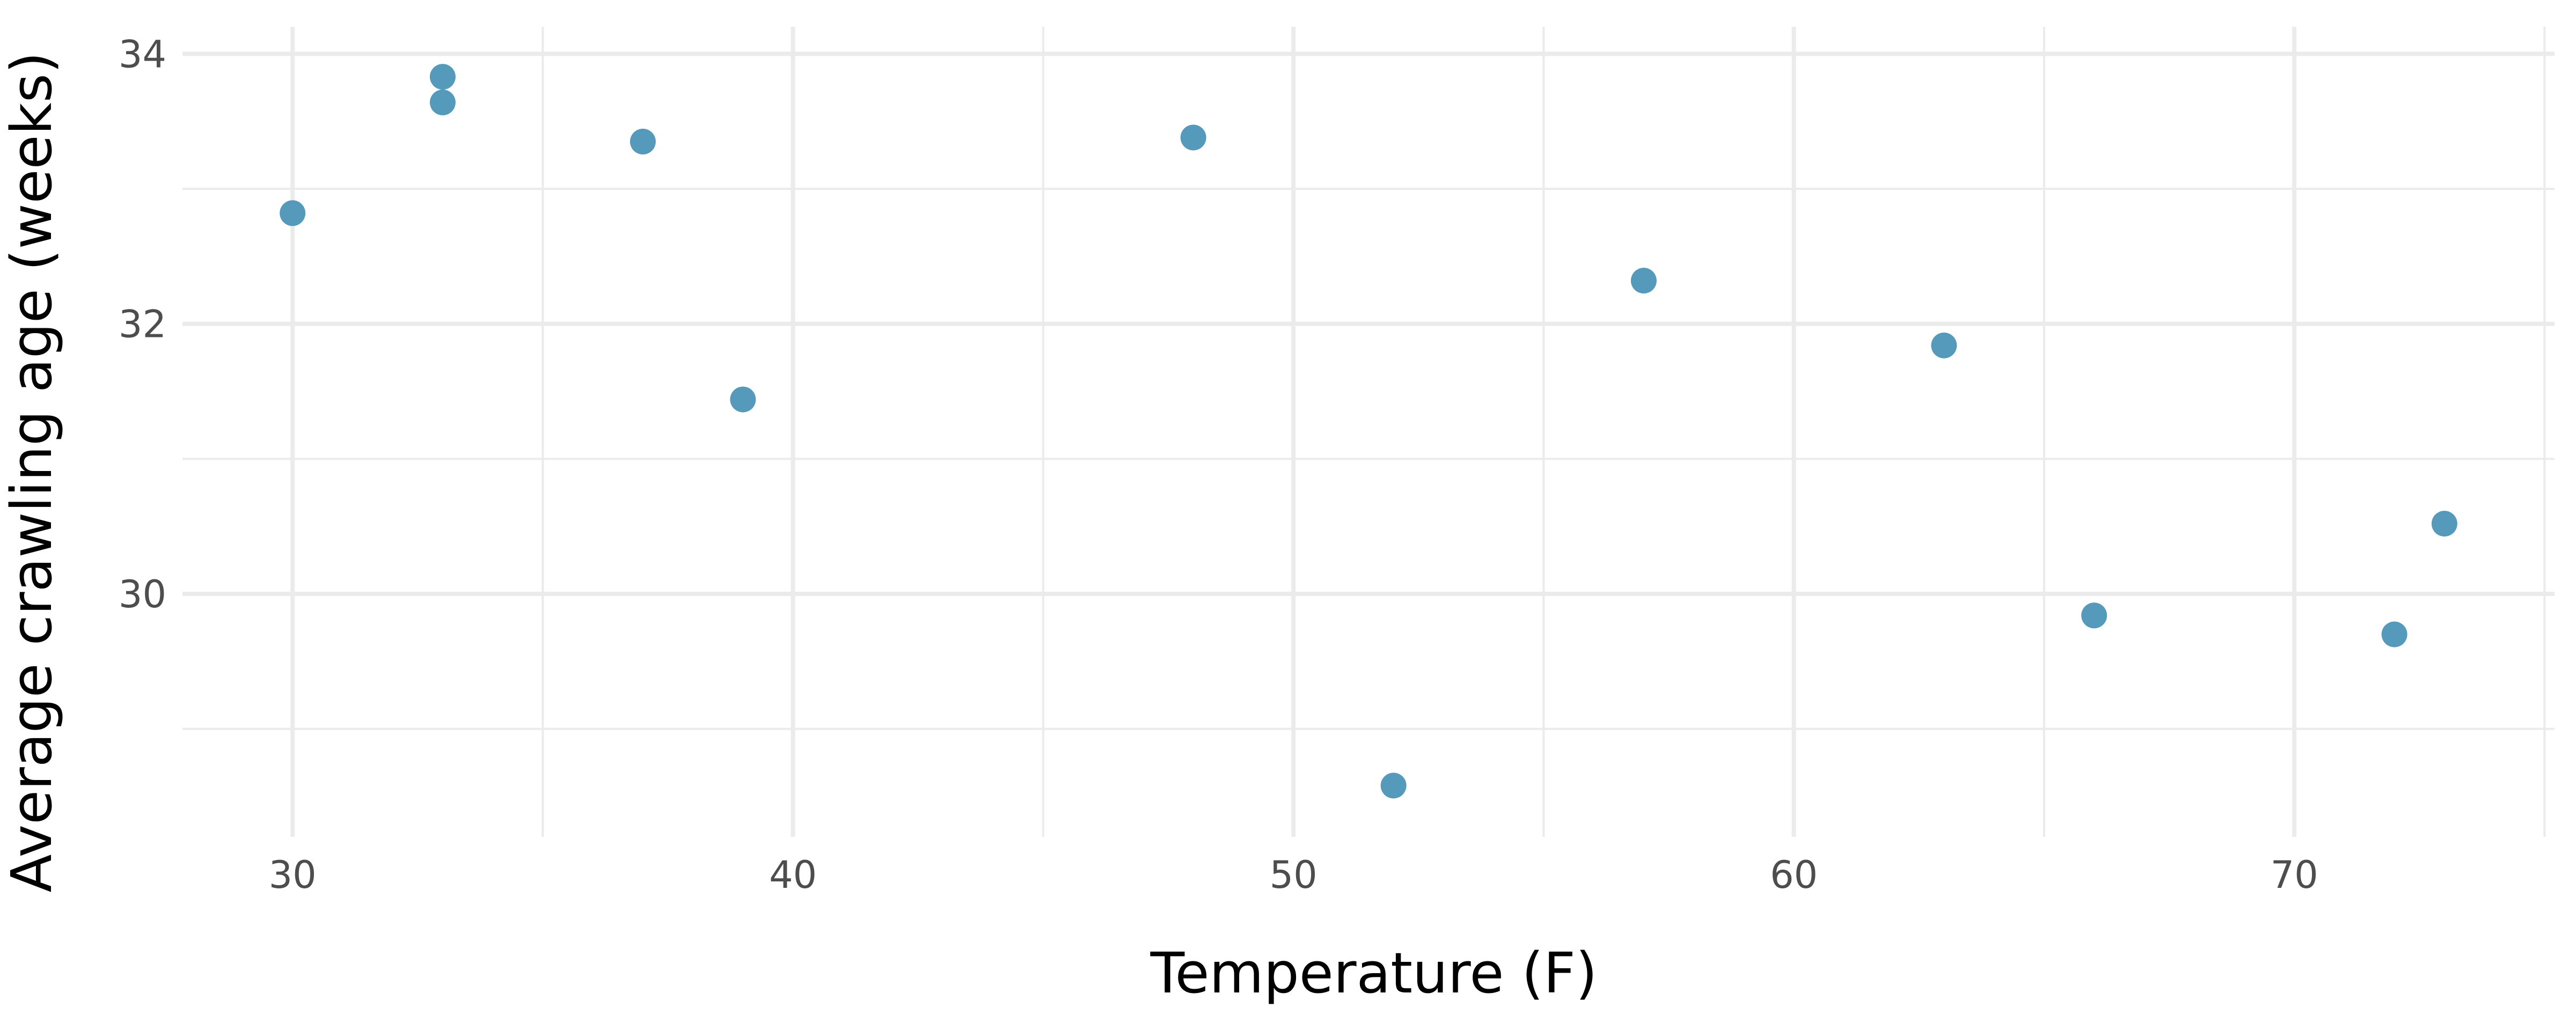  Describe the element at coordinates (1794, 875) in the screenshot. I see `x-tick-label: 60` at that location.